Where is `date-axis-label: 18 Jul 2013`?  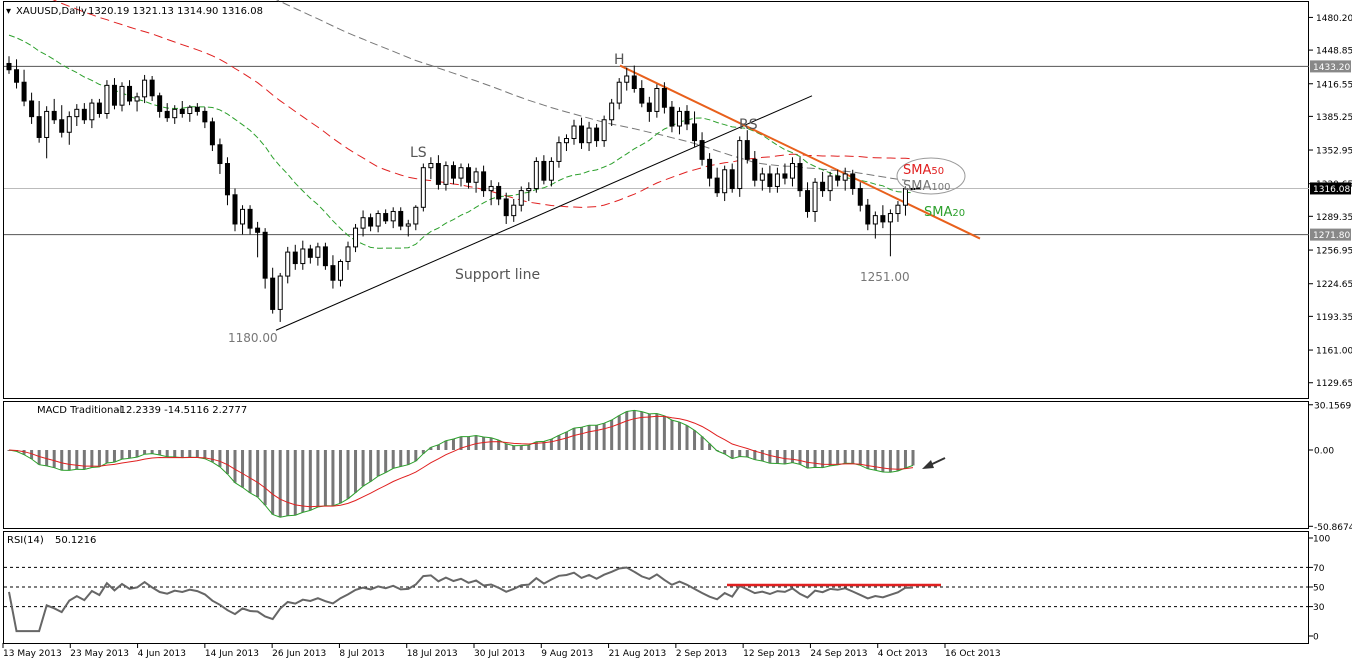 date-axis-label: 18 Jul 2013 is located at coordinates (432, 654).